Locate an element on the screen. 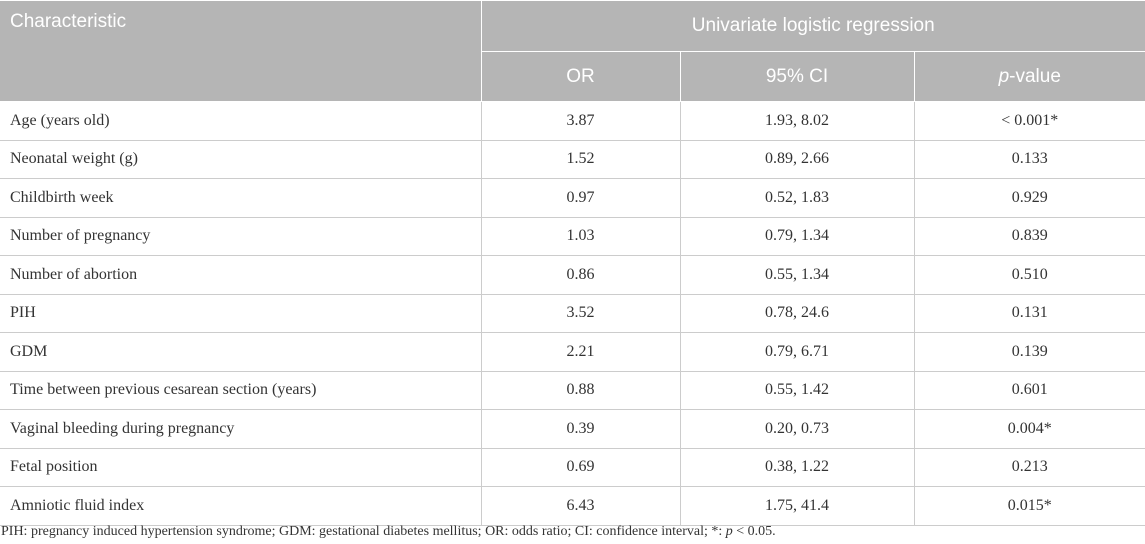 The width and height of the screenshot is (1145, 544). table-row: PIH 3.52 0.78, 24.6 0.131 is located at coordinates (572, 313).